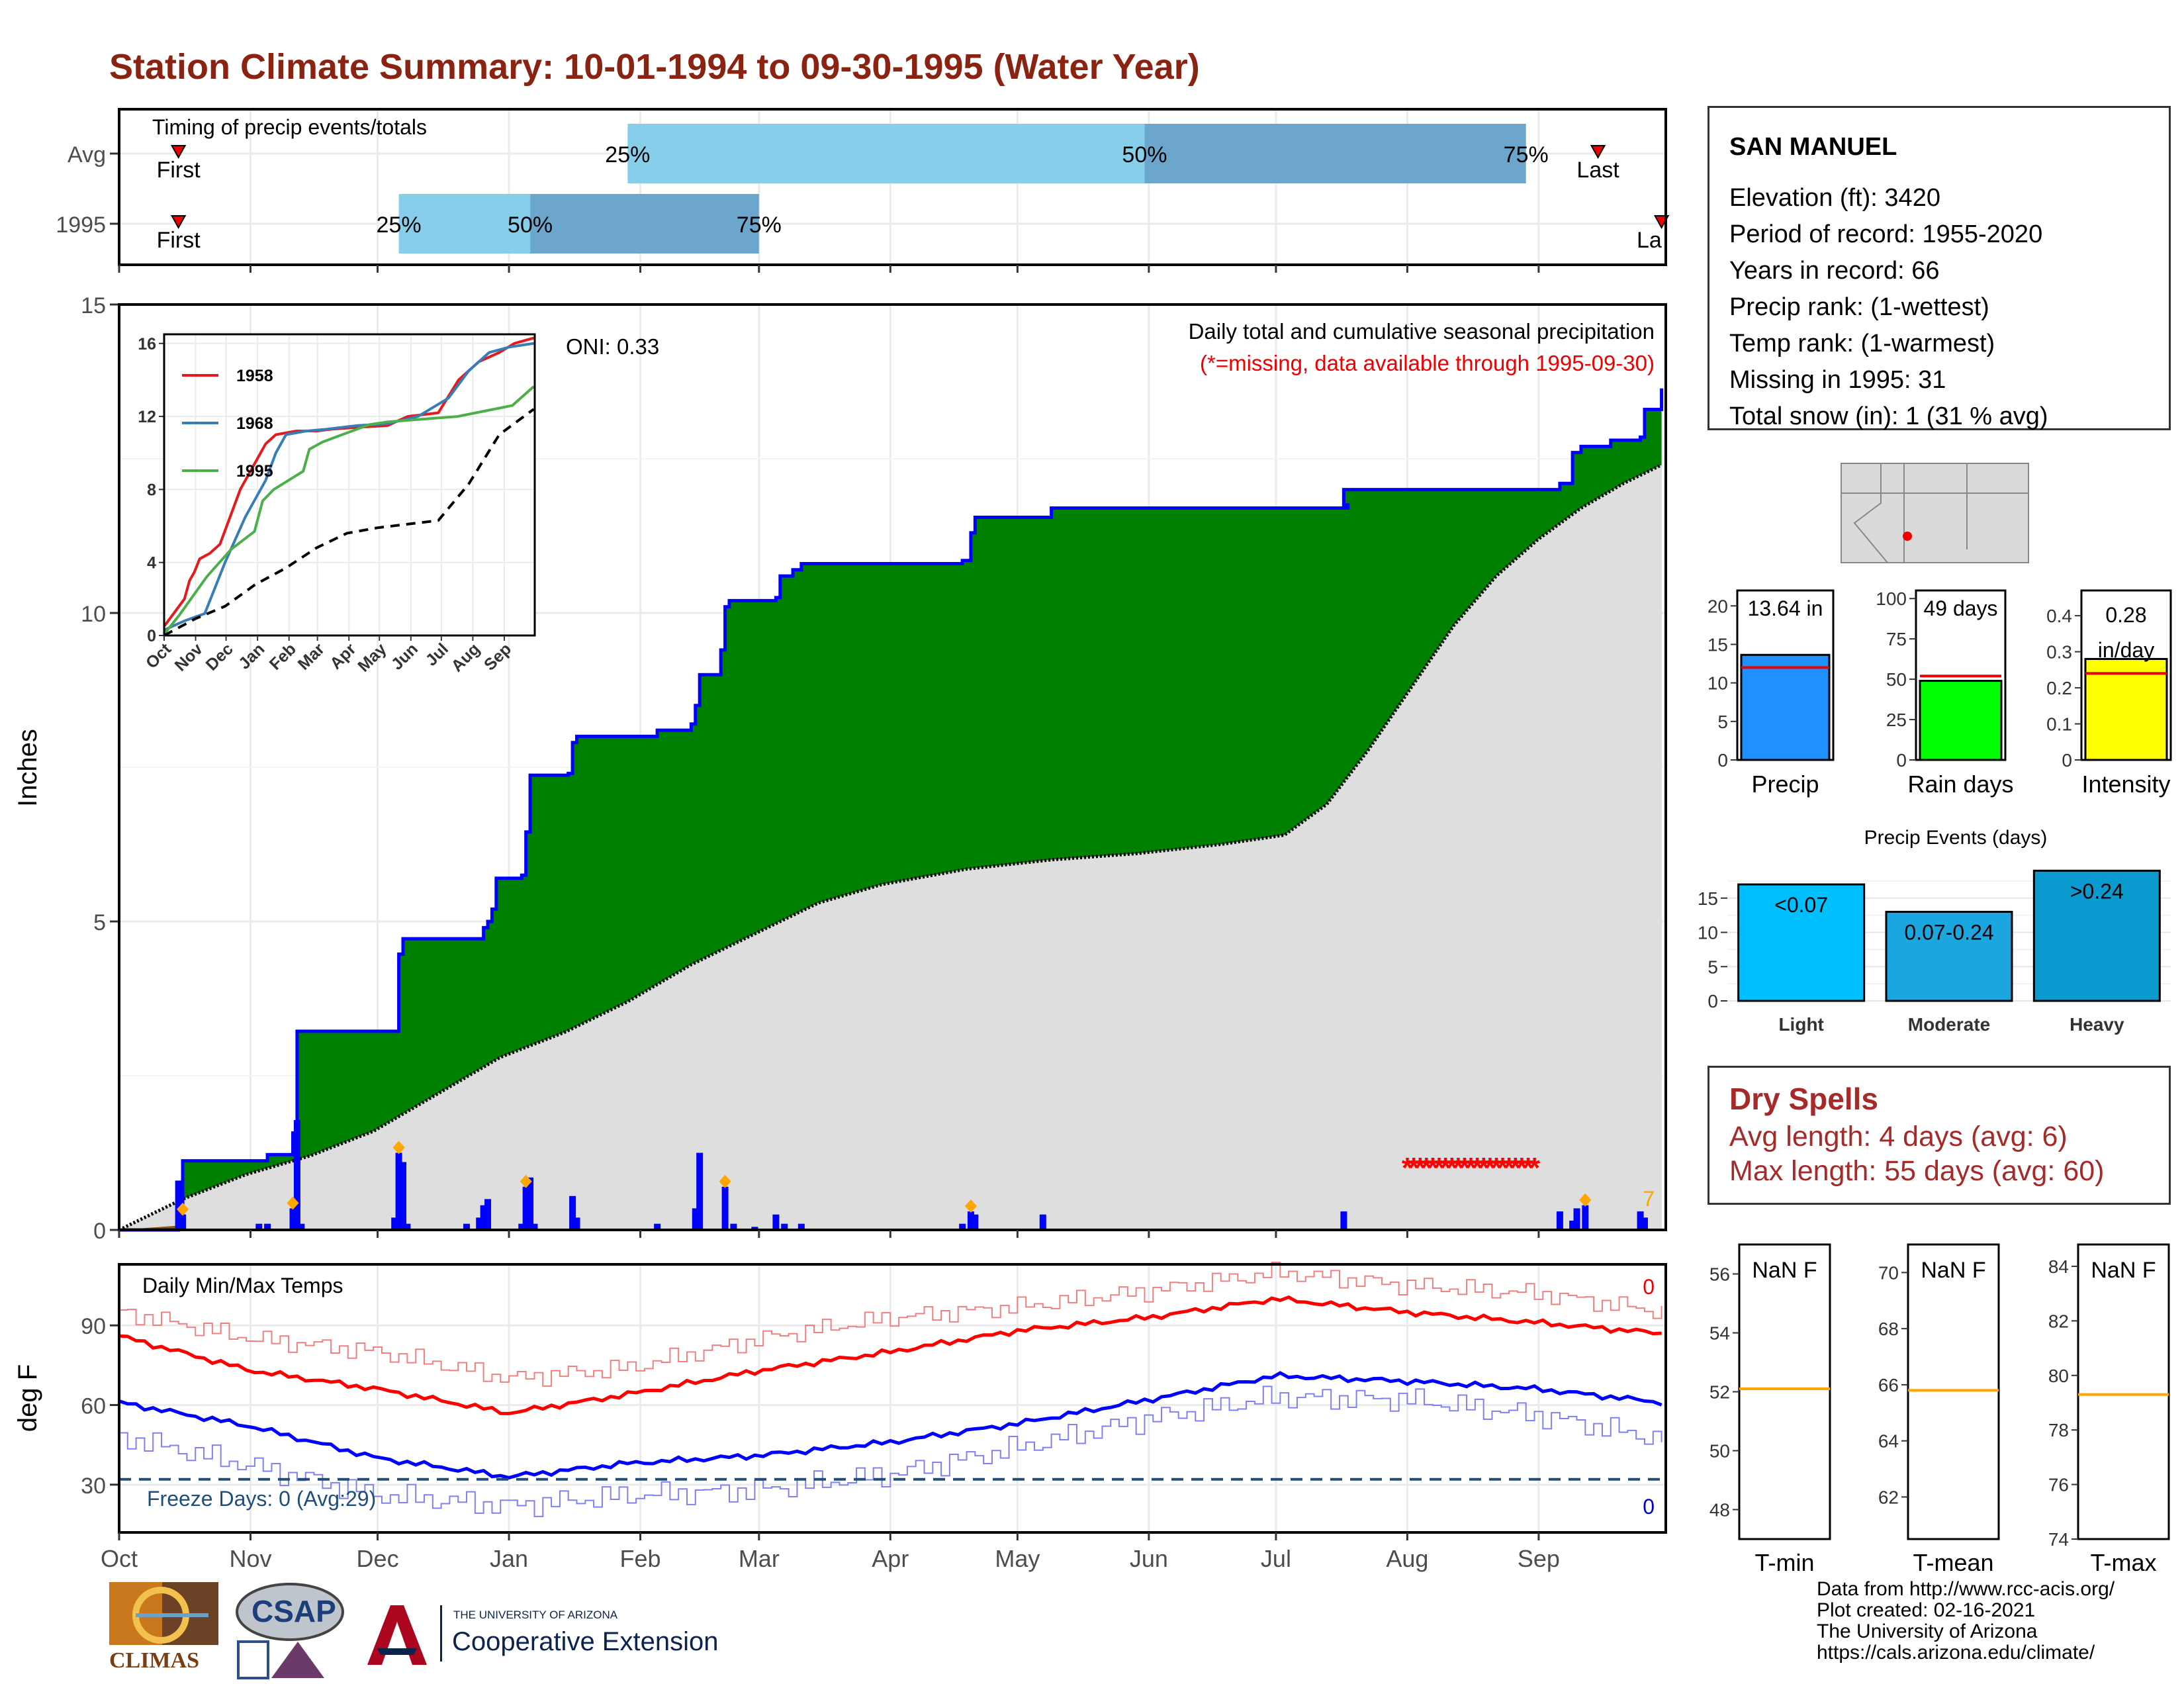  I want to click on oni-label: ONI: 0.33, so click(612, 346).